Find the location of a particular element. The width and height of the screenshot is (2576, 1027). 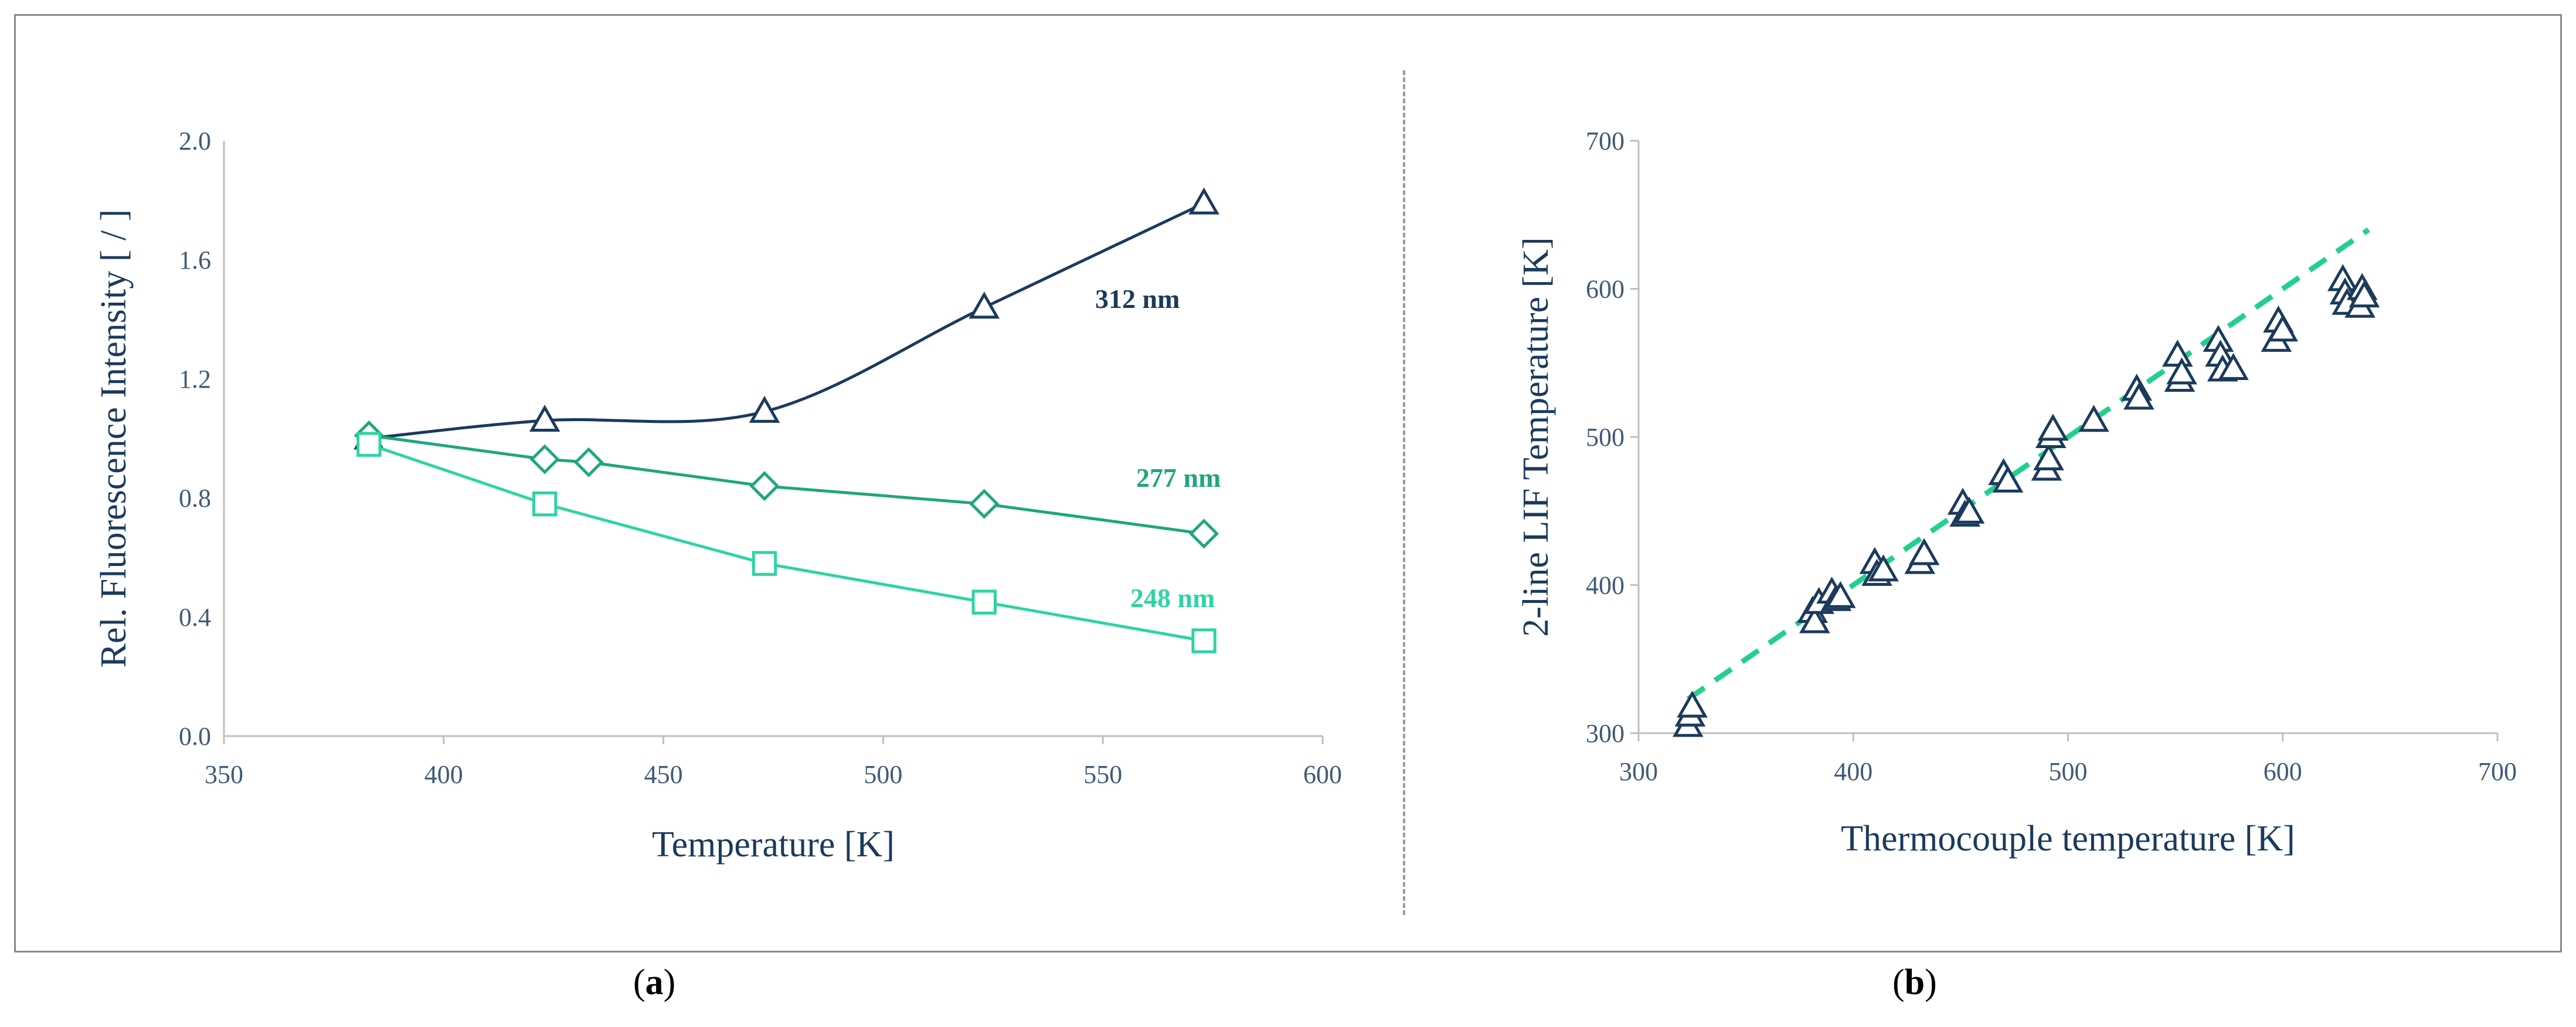

y-tick-label-a: 1.2 is located at coordinates (195, 380).